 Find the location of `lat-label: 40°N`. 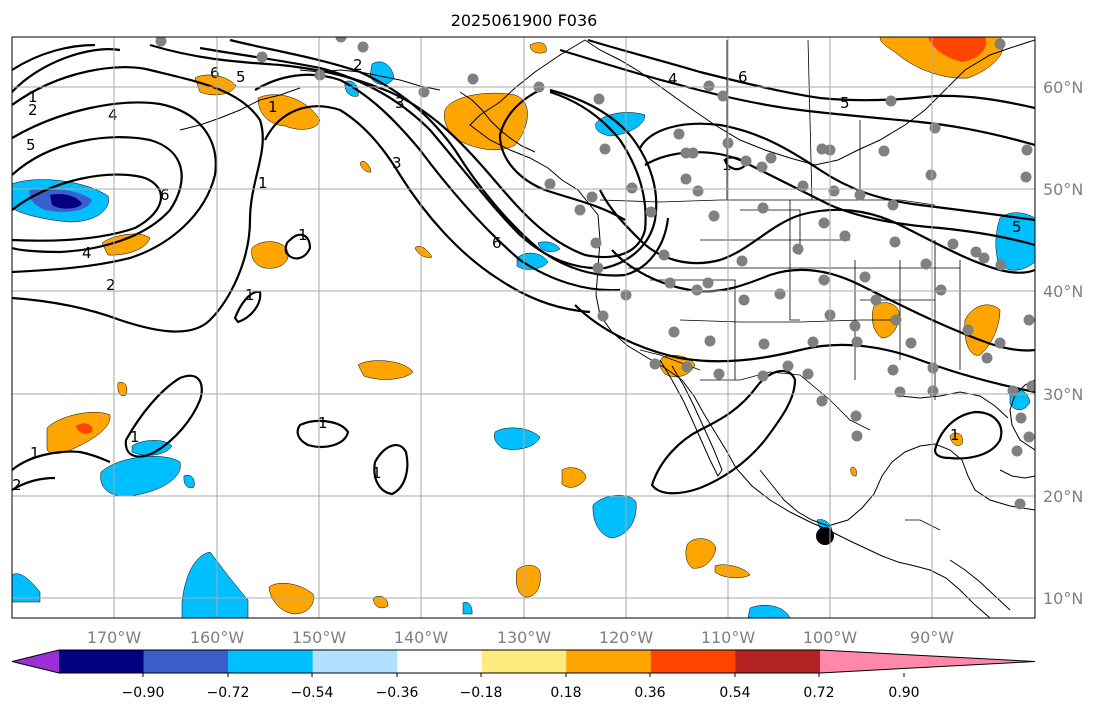

lat-label: 40°N is located at coordinates (1063, 291).